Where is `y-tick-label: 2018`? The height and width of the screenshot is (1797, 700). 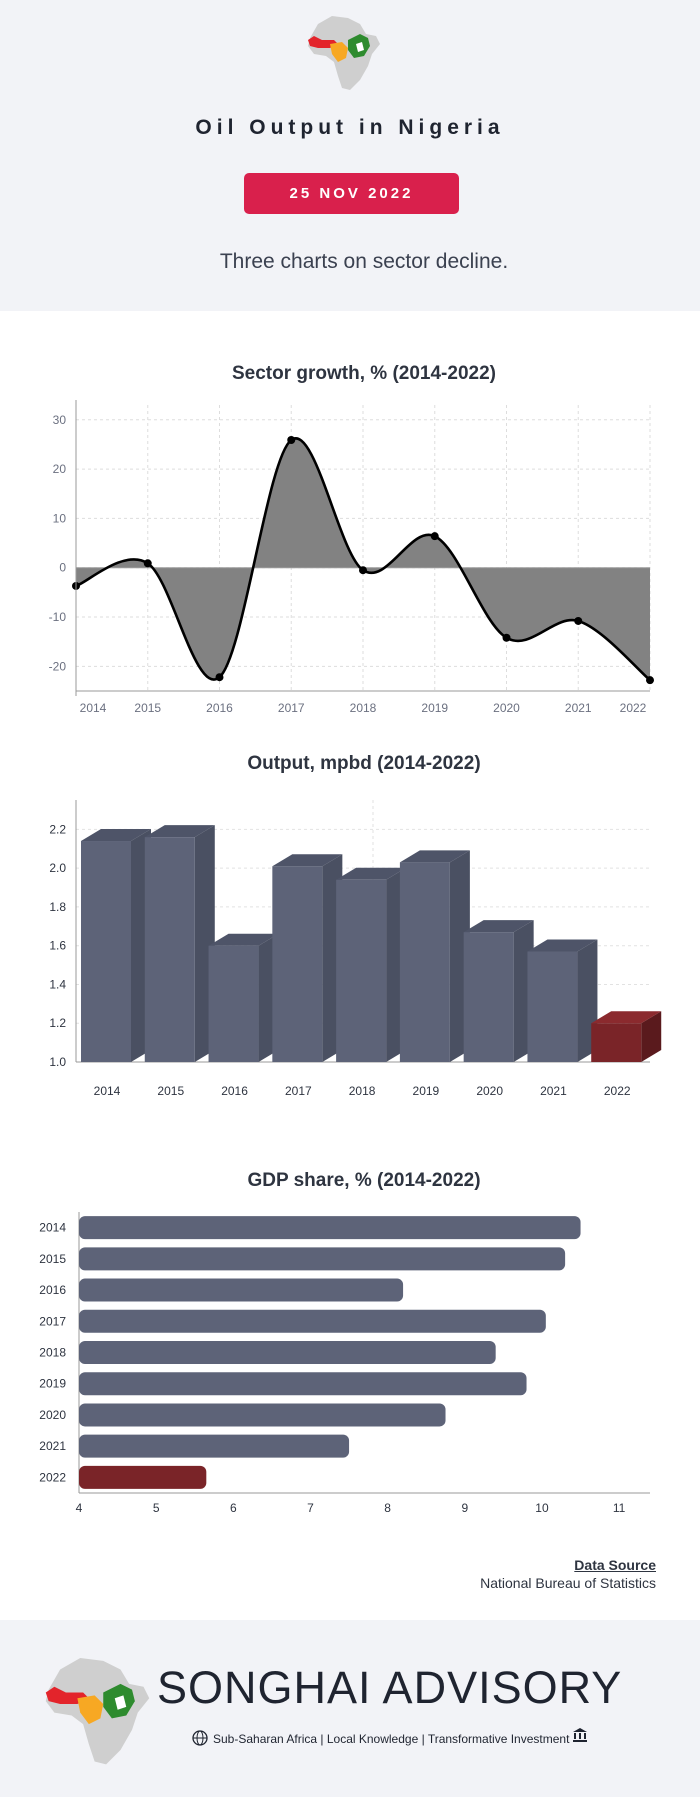
y-tick-label: 2018 is located at coordinates (52, 1353).